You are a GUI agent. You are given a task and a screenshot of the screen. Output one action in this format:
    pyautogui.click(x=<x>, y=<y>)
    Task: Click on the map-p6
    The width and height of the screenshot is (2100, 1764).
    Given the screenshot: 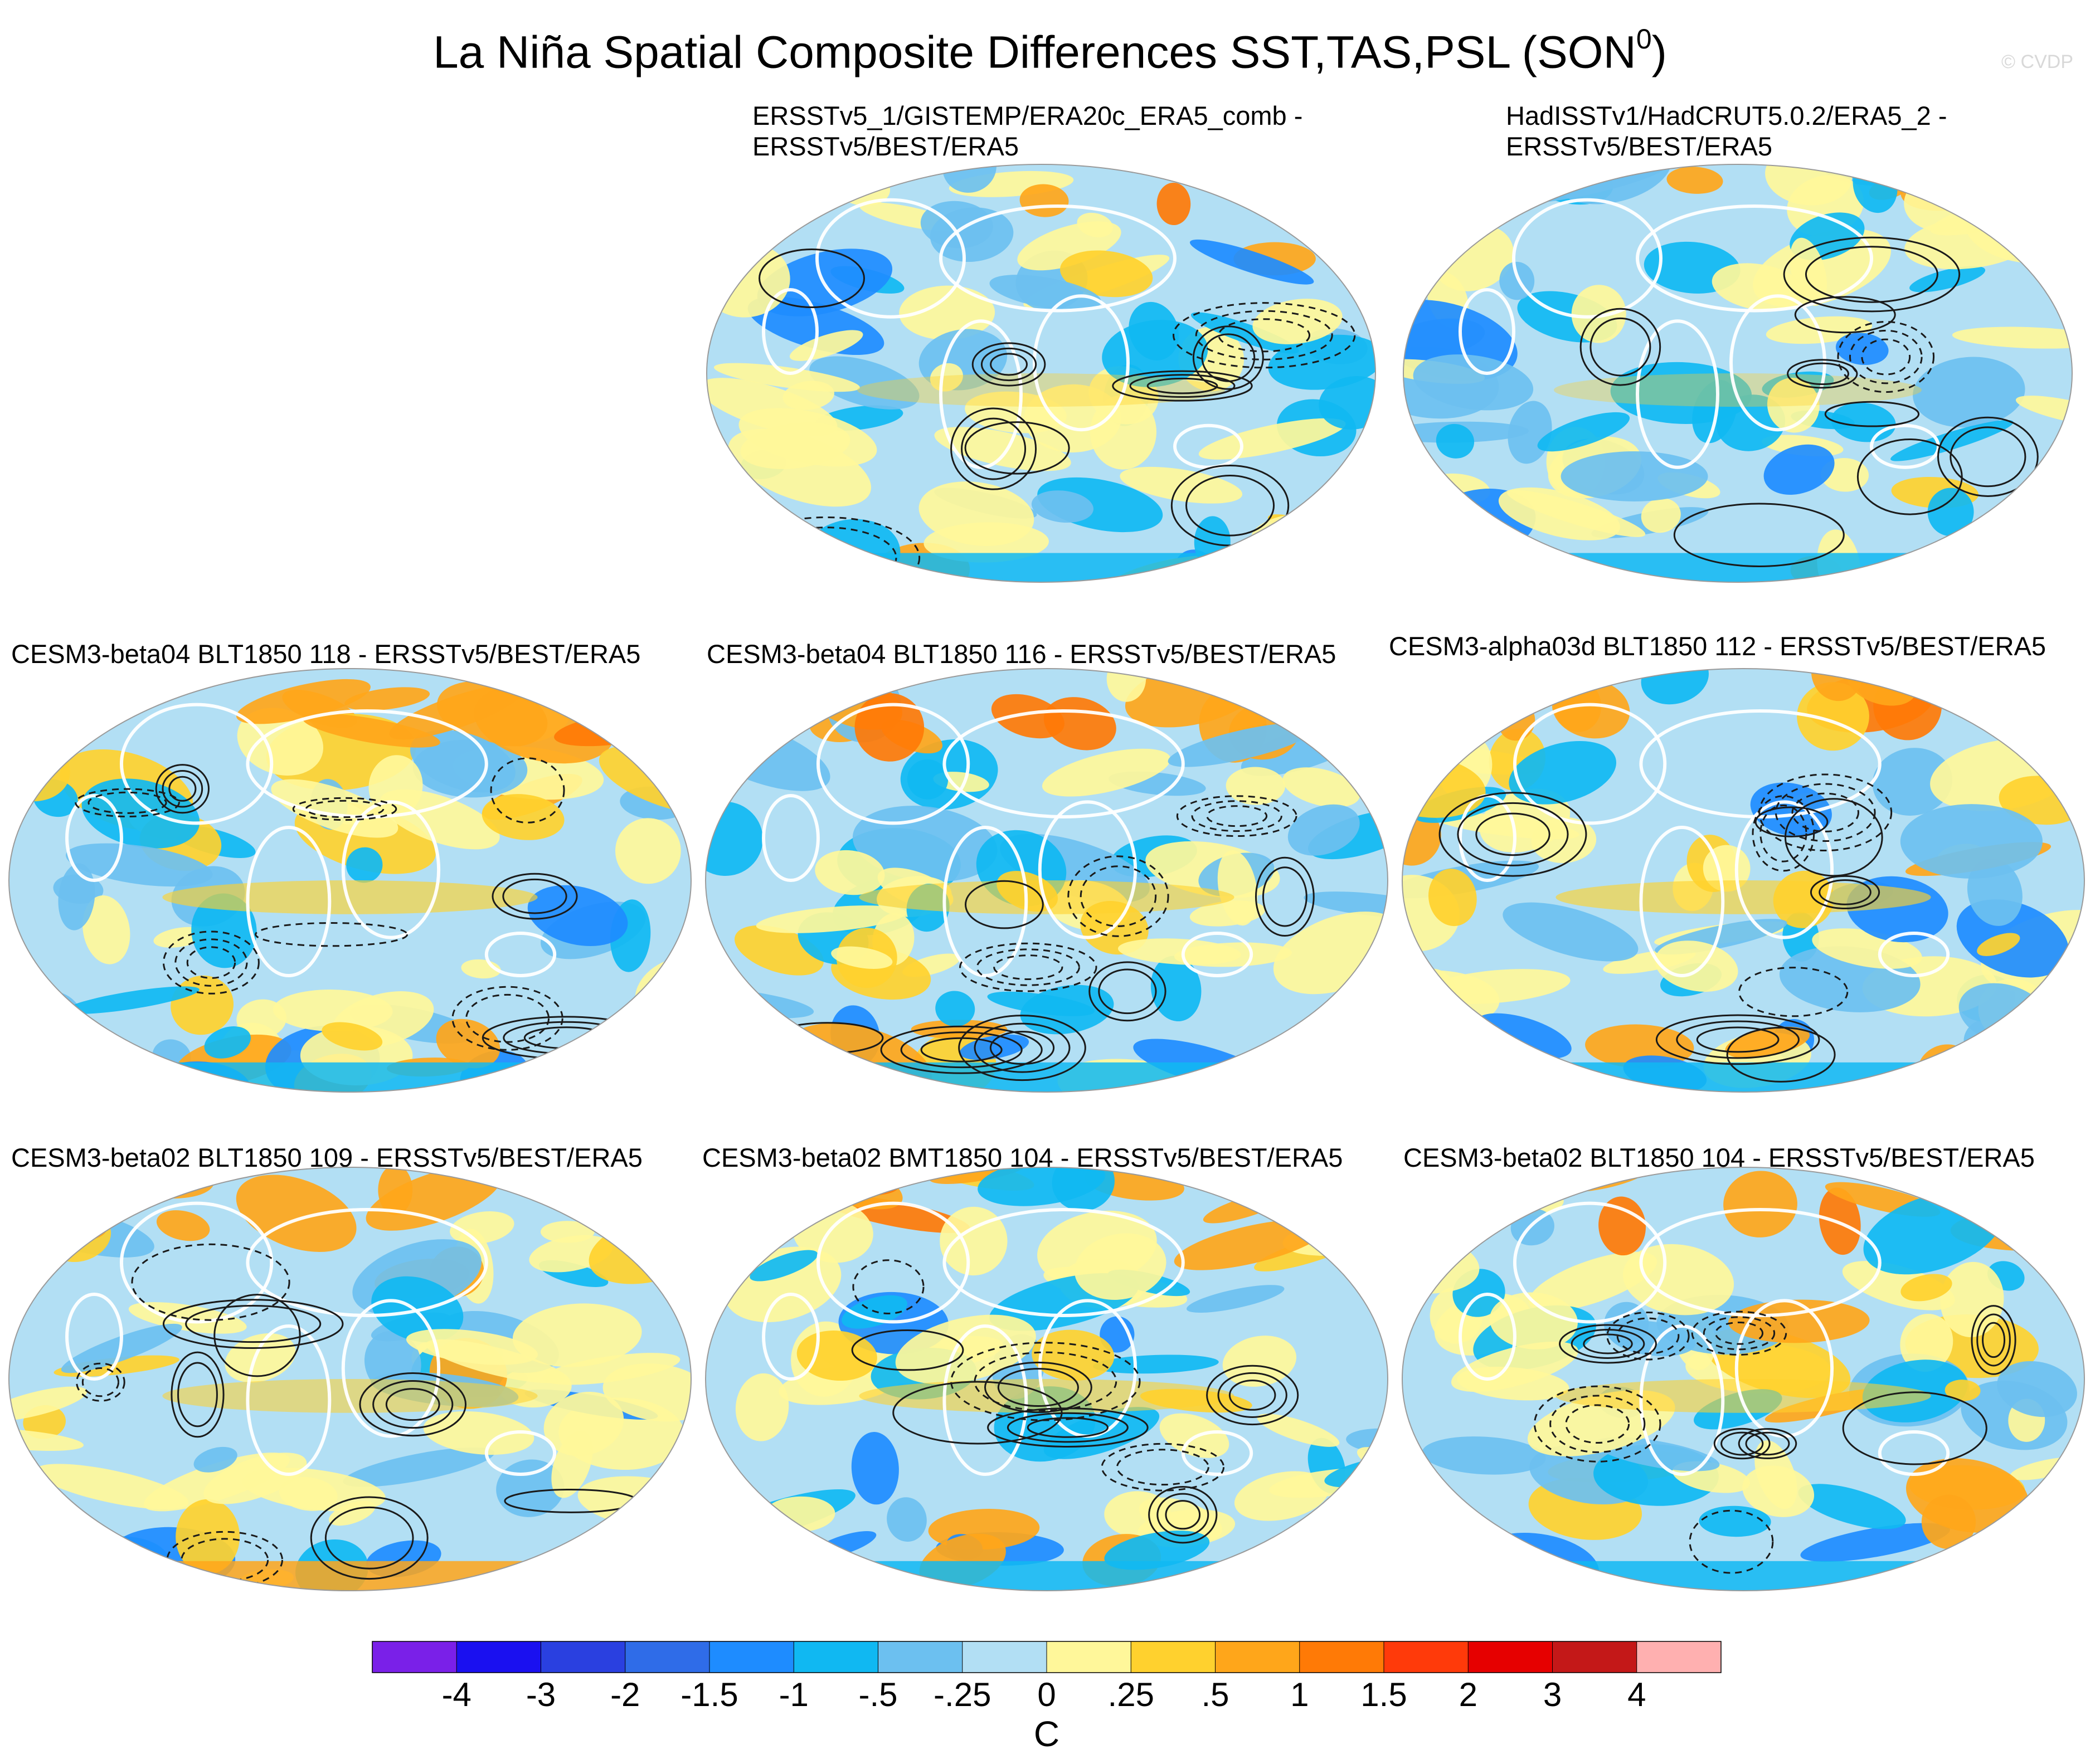 What is the action you would take?
    pyautogui.click(x=350, y=1379)
    